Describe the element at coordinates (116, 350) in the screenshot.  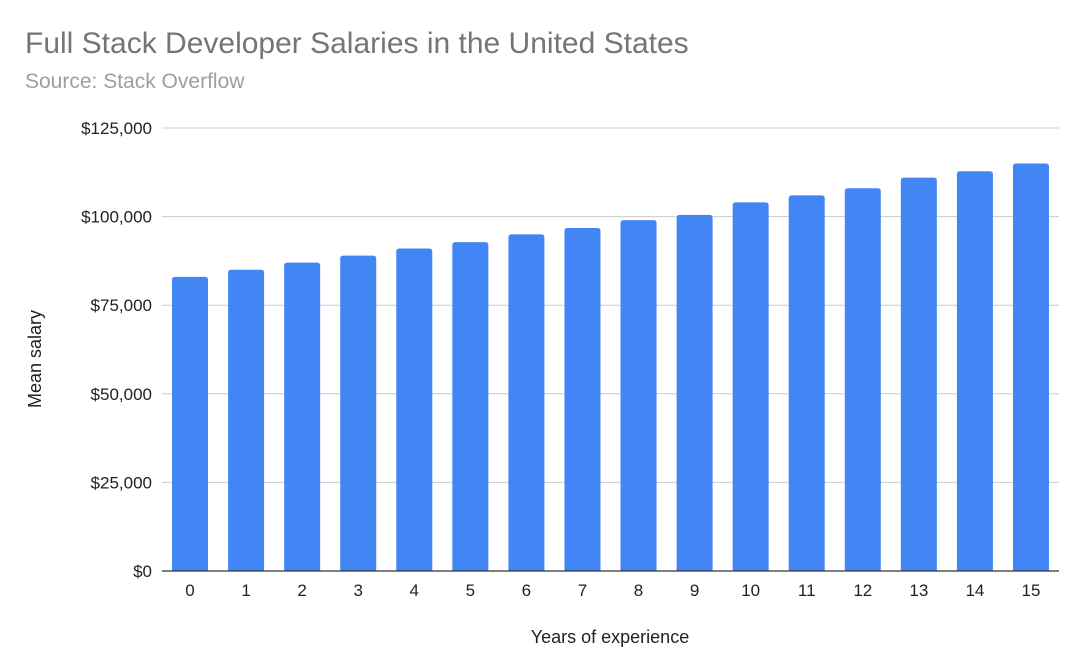
I see `y-axis-ticks: $0 $25,000 $50,000 $75,000 $100,000 $125,000` at that location.